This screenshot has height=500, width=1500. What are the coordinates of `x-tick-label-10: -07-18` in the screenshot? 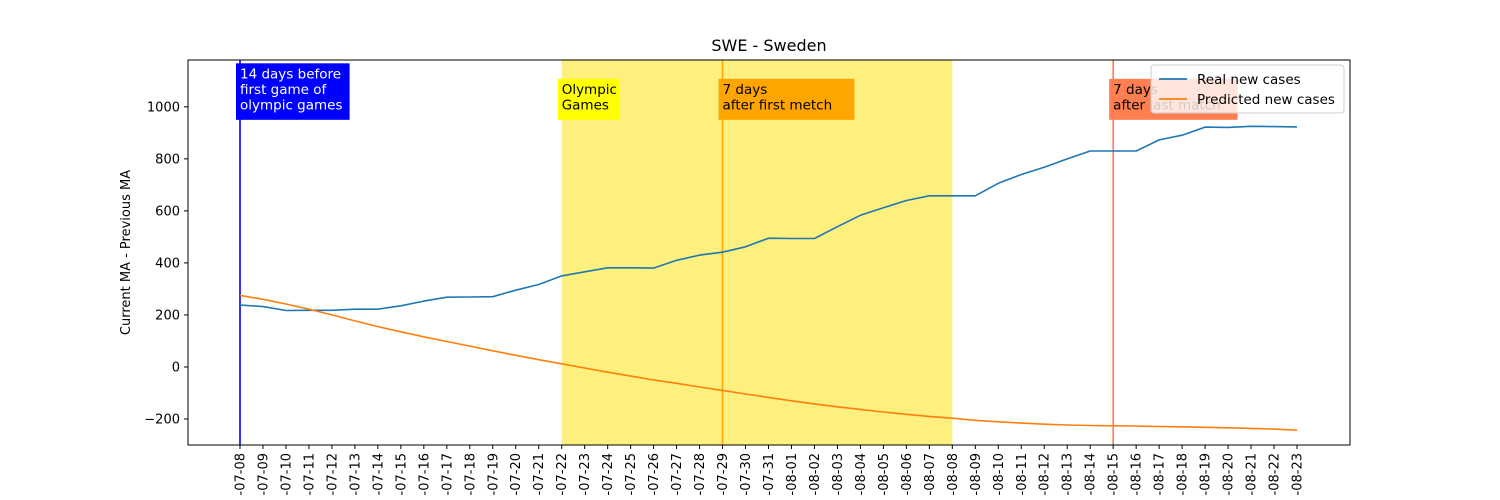 It's located at (470, 474).